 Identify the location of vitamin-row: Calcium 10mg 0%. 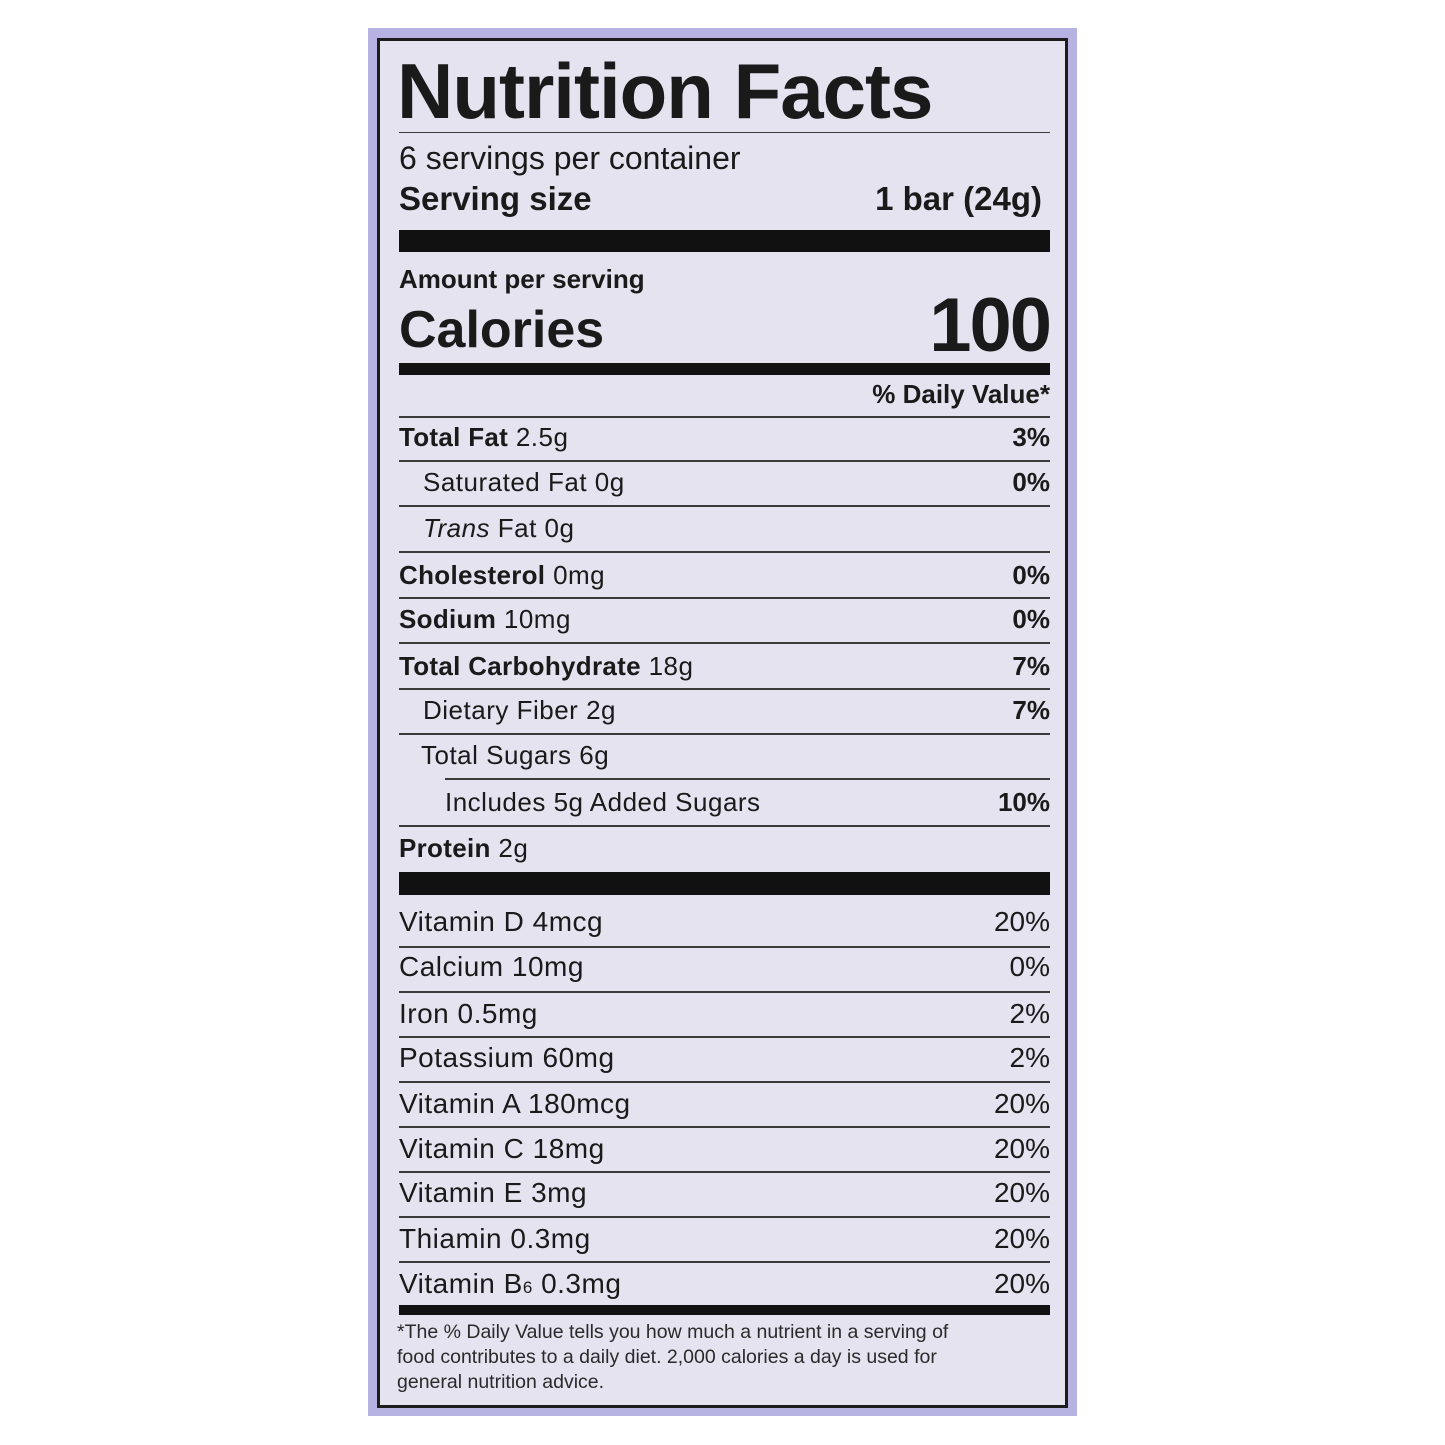
(724, 966).